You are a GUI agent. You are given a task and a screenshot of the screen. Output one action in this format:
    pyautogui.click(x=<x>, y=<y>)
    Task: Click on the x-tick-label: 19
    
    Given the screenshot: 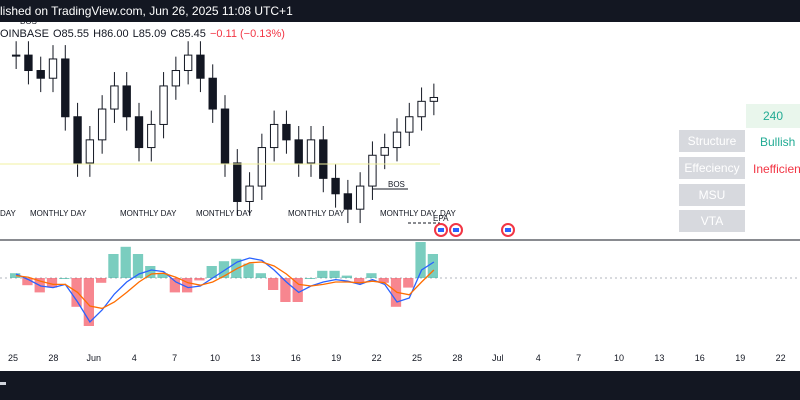 What is the action you would take?
    pyautogui.click(x=740, y=358)
    